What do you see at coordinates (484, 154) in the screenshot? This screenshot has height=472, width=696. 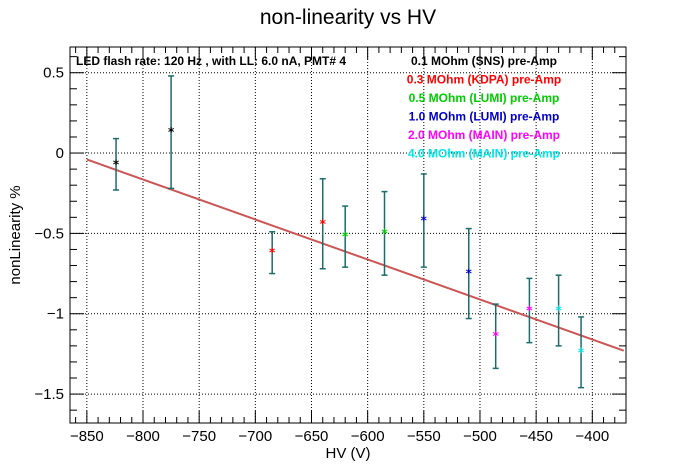 I see `legend-entry: 4.0 MOhm (MAIN) pre-Amp` at bounding box center [484, 154].